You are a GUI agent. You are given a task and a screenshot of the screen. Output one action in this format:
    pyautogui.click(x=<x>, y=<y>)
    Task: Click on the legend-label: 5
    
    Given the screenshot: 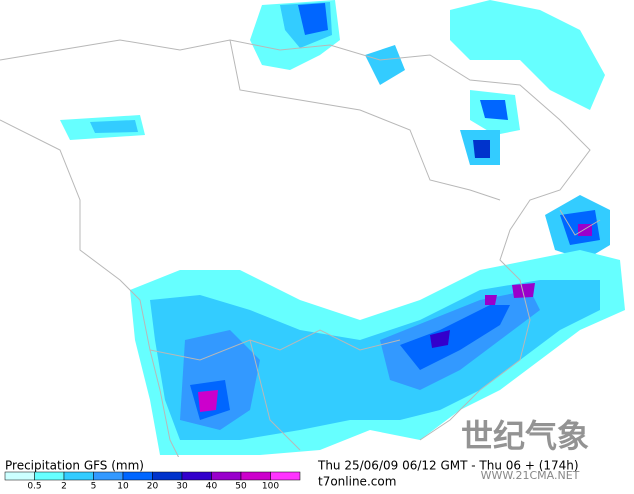 What is the action you would take?
    pyautogui.click(x=94, y=486)
    